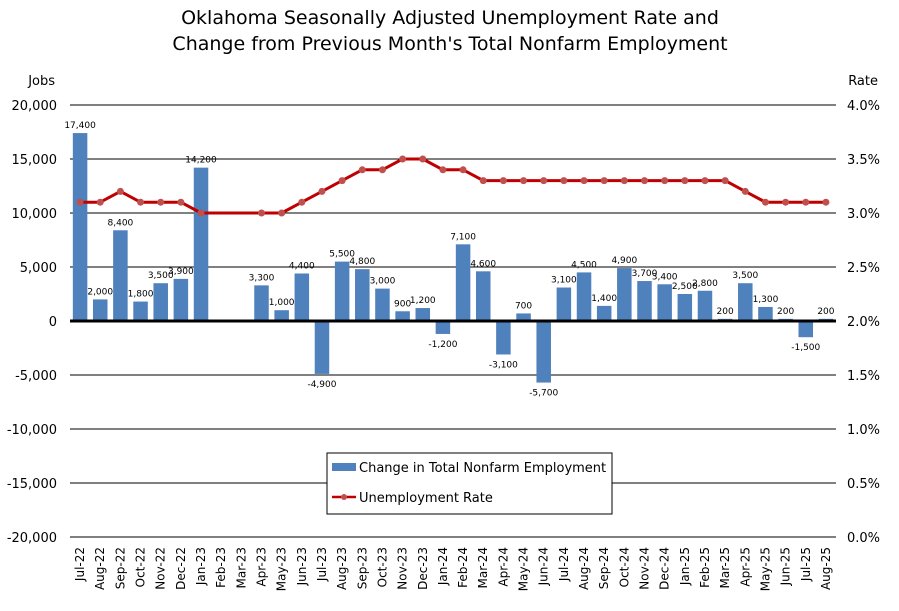 The image size is (899, 611). I want to click on x-tick-label: Feb-23, so click(221, 567).